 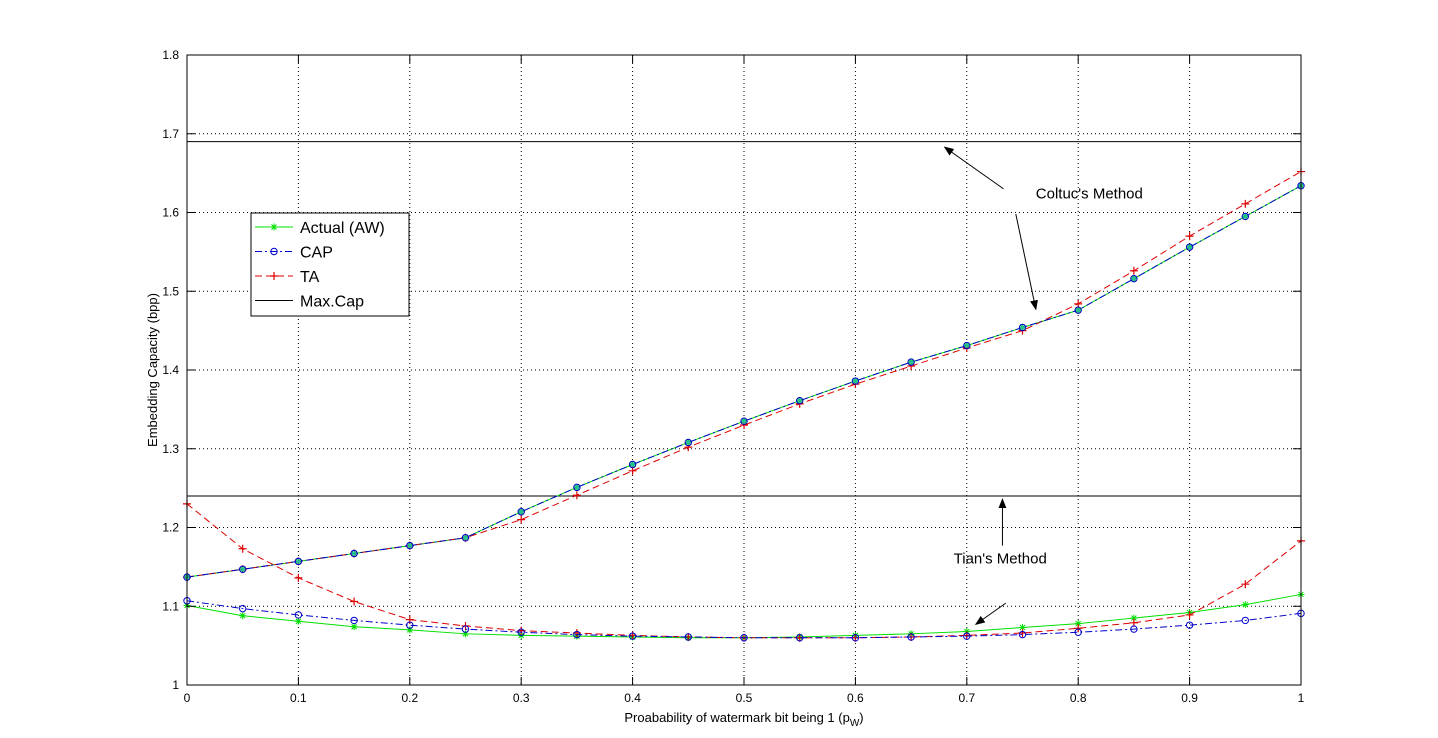 What do you see at coordinates (330, 264) in the screenshot?
I see `legend-box` at bounding box center [330, 264].